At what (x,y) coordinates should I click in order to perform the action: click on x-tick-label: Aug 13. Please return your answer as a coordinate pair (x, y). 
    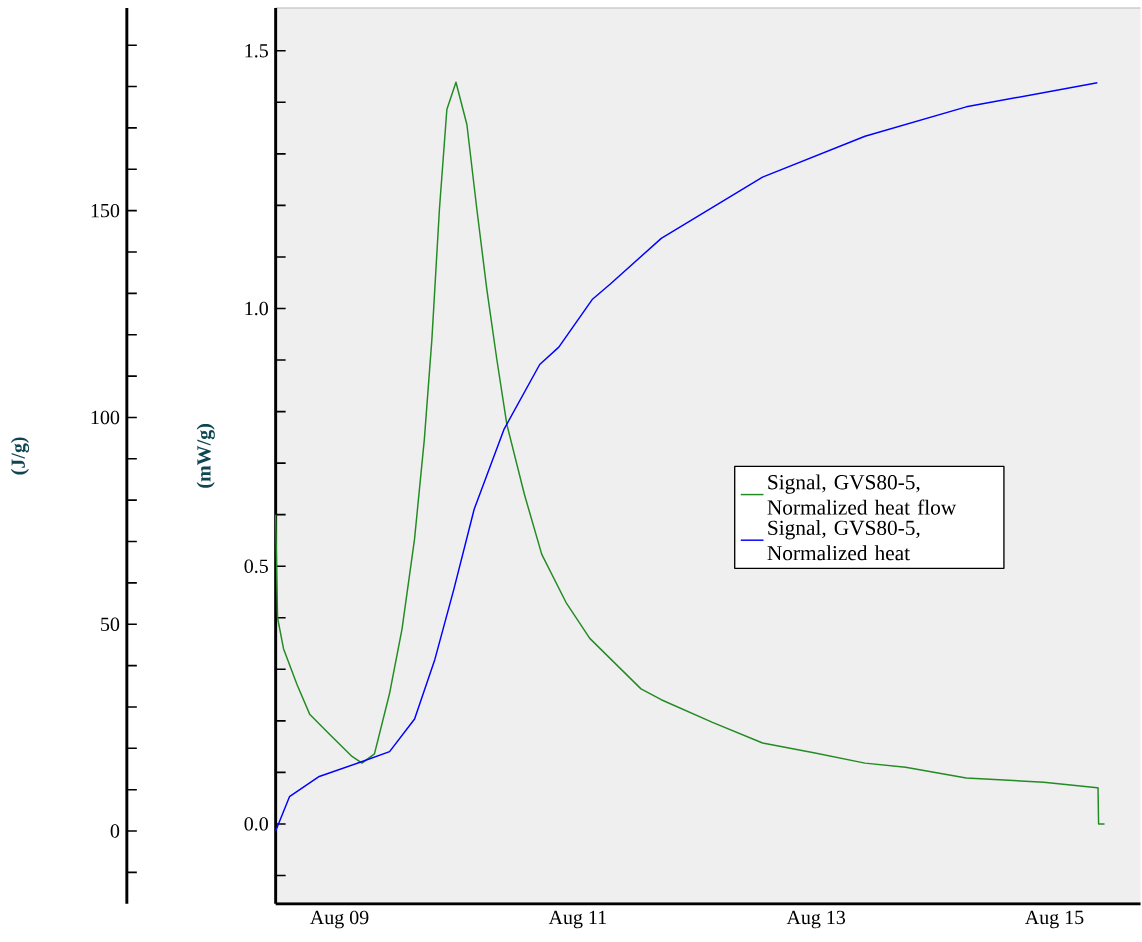
    Looking at the image, I should click on (816, 919).